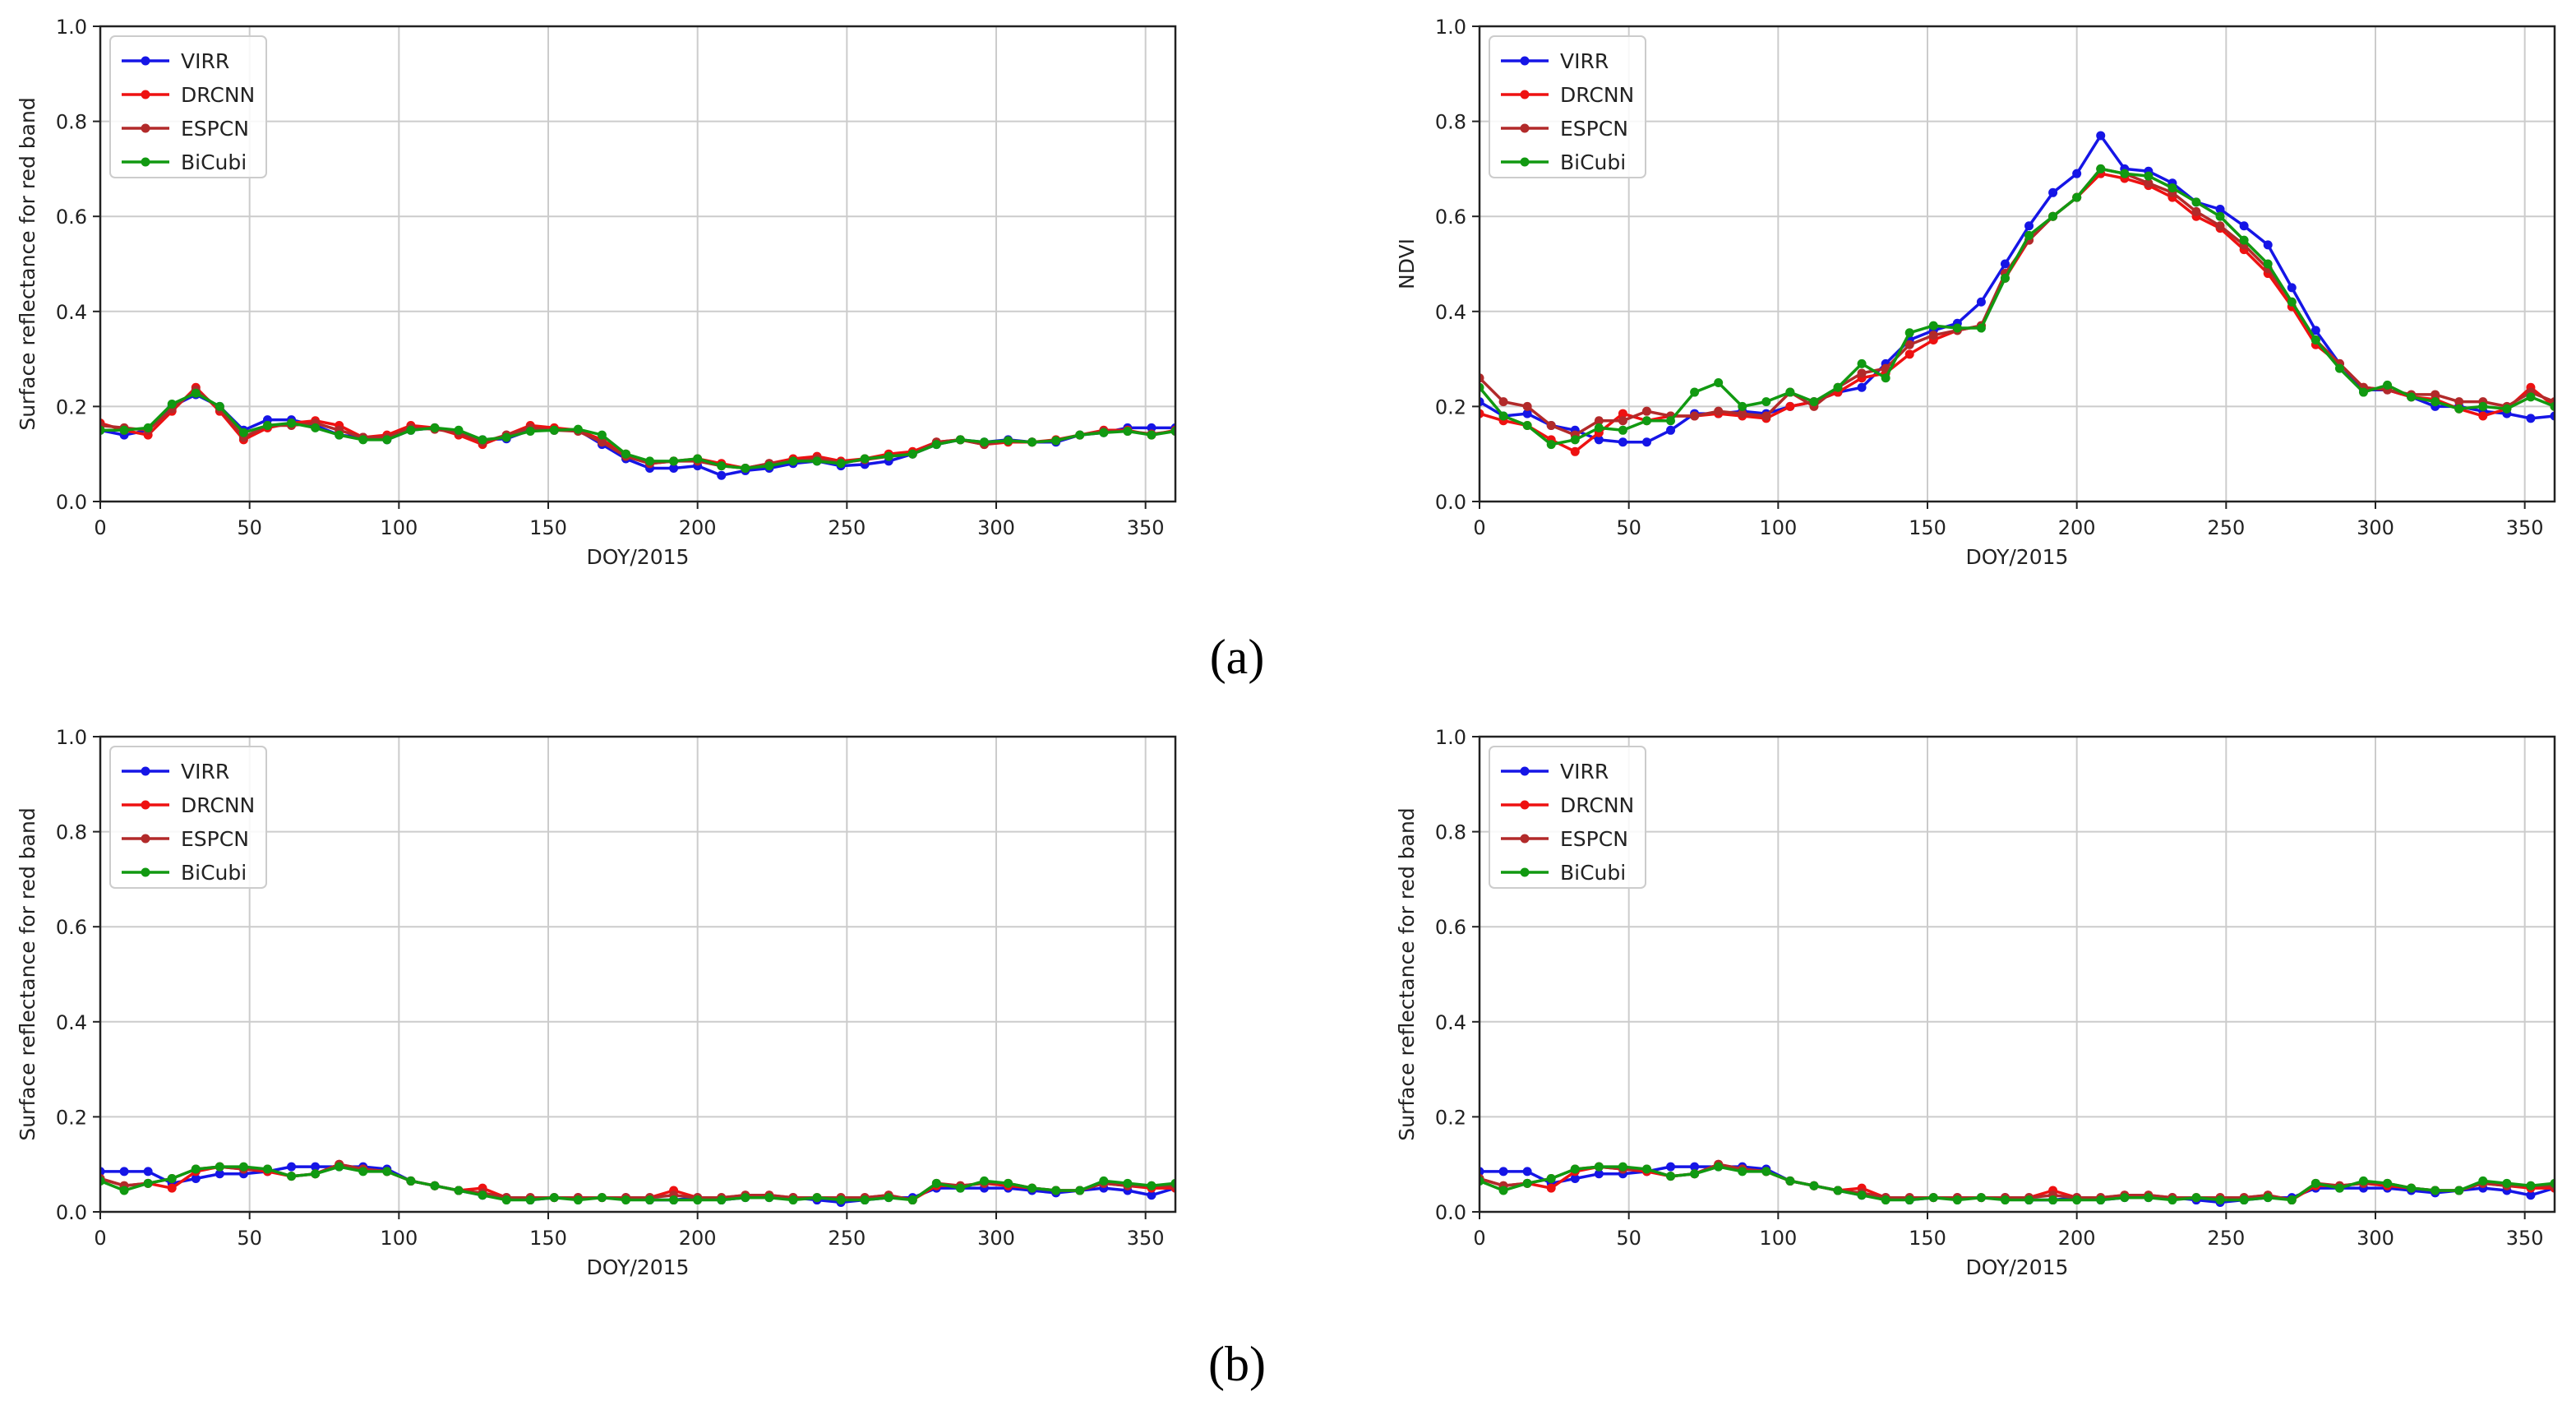 Image resolution: width=2576 pixels, height=1410 pixels. What do you see at coordinates (1585, 61) in the screenshot?
I see `legend-label-virr: VIRR` at bounding box center [1585, 61].